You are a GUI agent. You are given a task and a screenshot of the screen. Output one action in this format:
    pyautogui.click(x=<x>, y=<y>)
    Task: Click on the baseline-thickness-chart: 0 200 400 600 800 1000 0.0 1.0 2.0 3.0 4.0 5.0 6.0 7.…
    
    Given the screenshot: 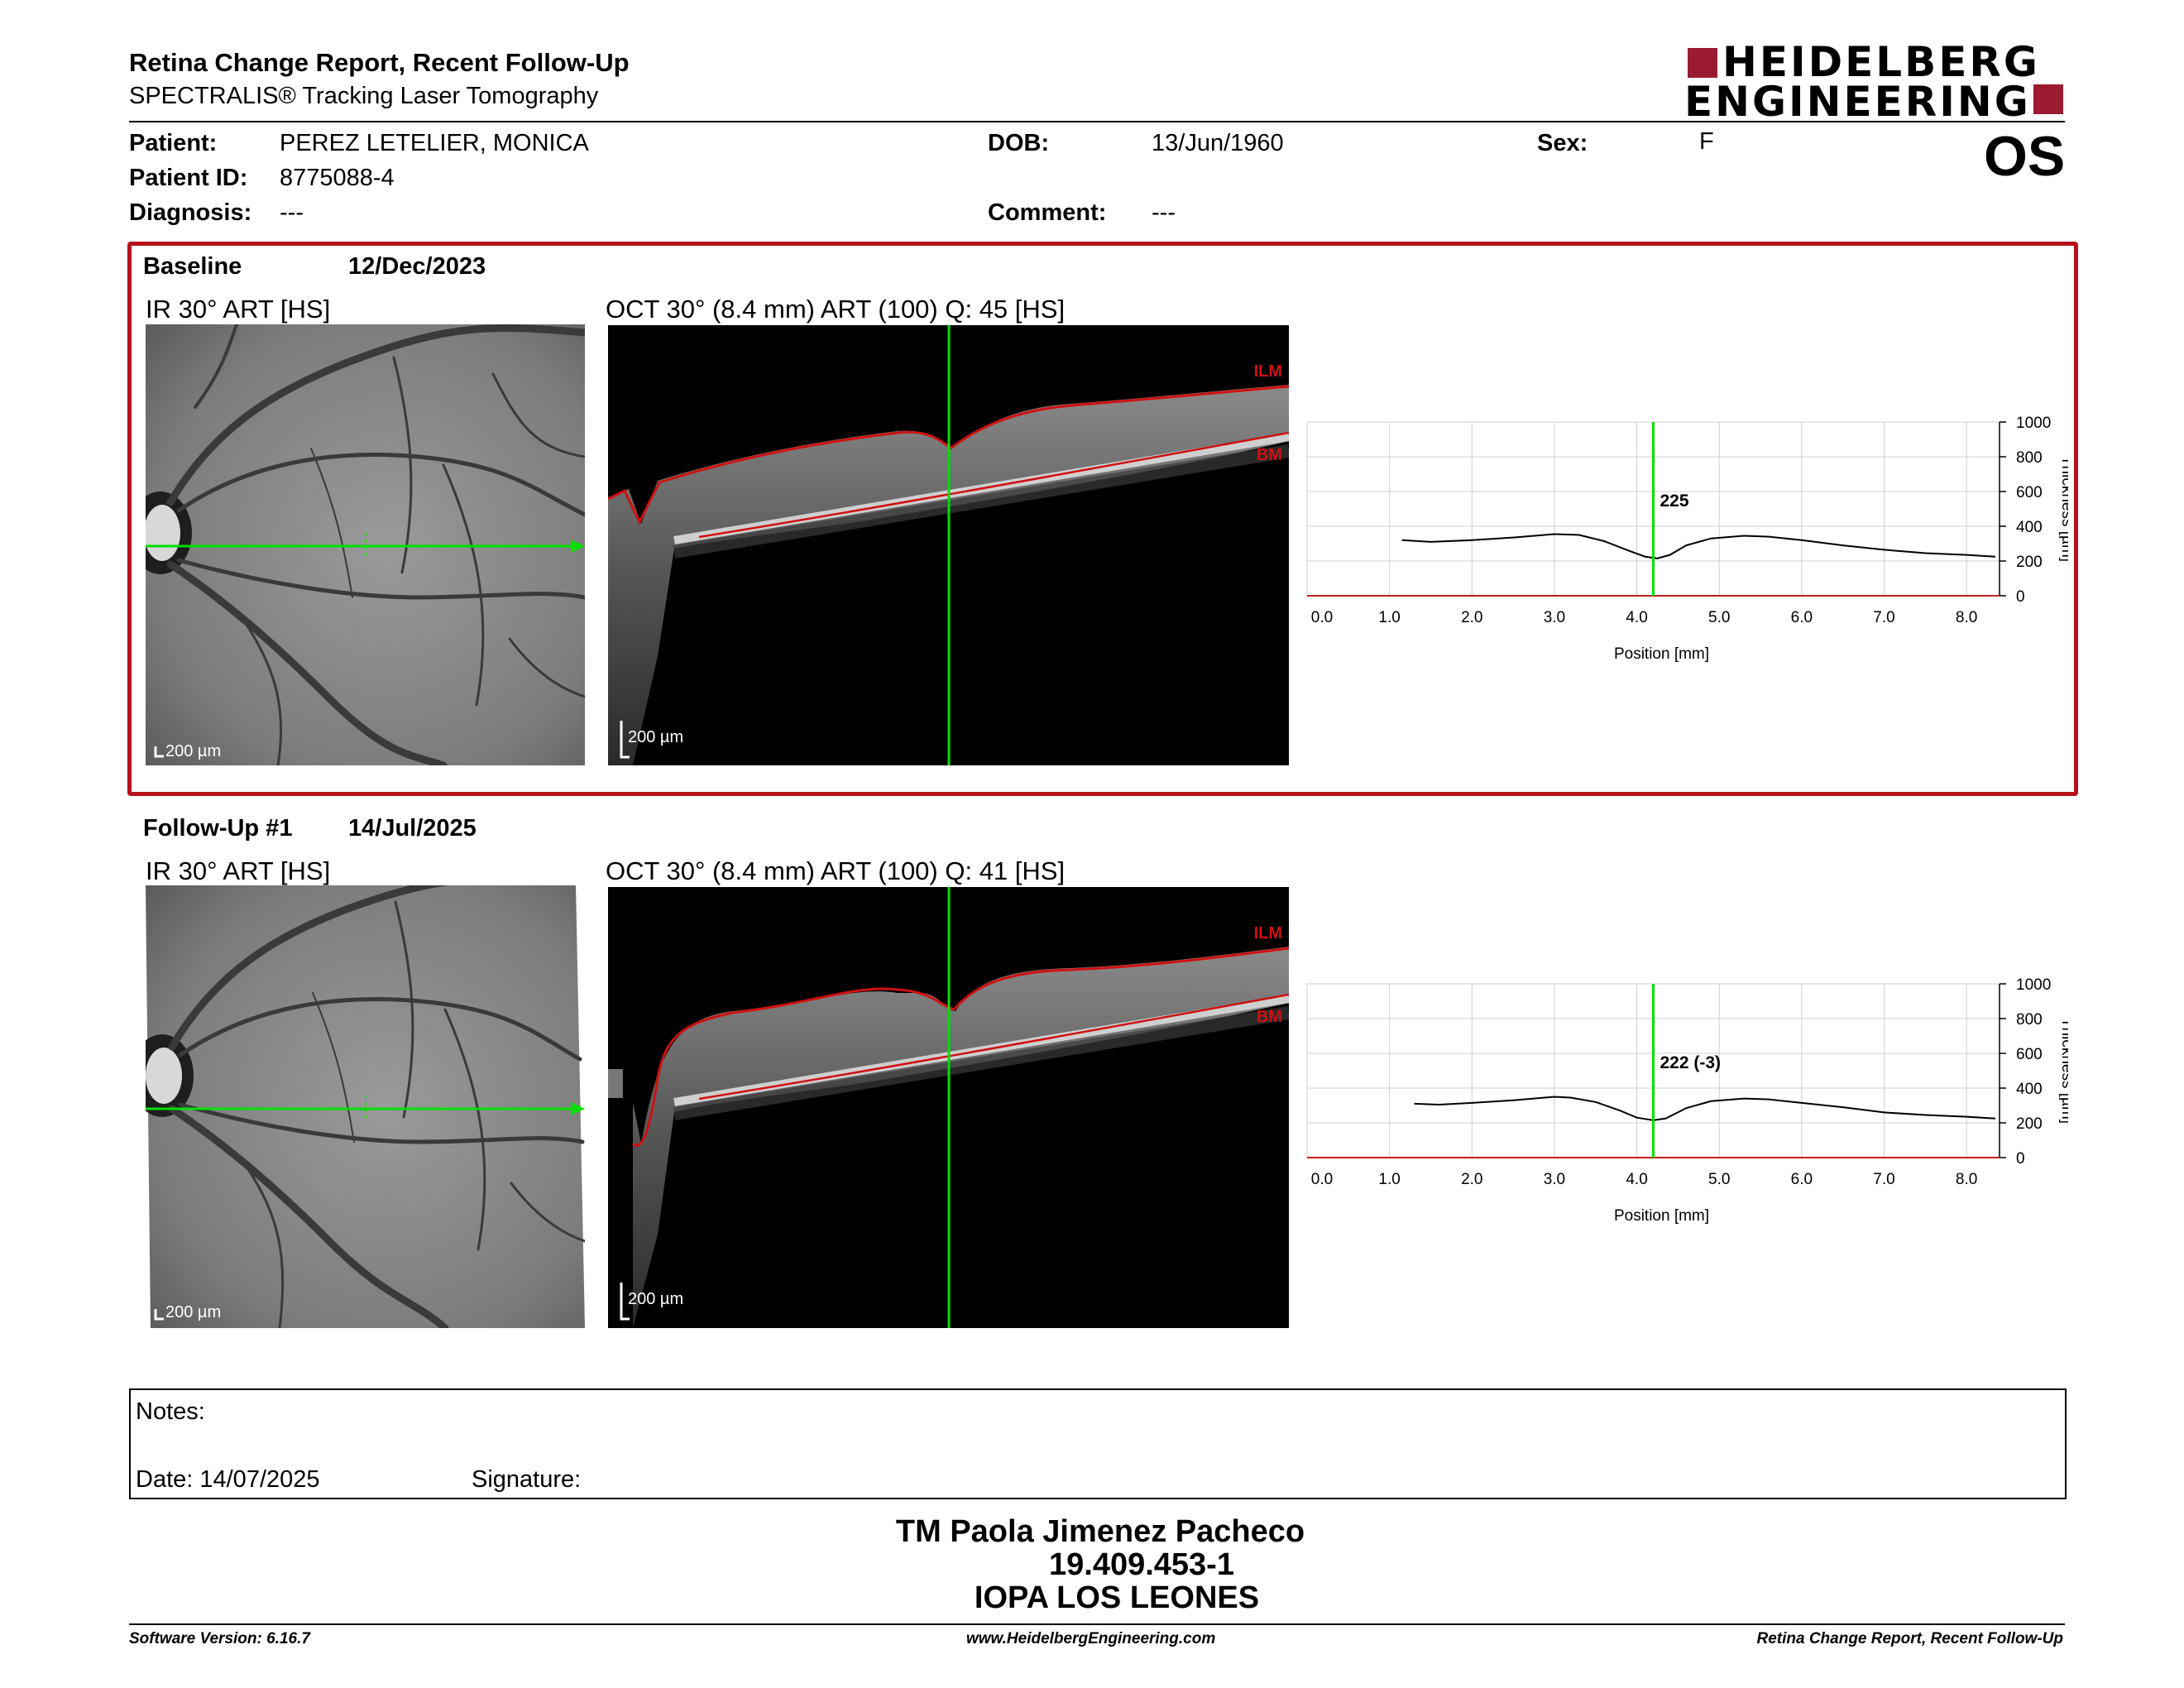 What is the action you would take?
    pyautogui.click(x=1687, y=539)
    